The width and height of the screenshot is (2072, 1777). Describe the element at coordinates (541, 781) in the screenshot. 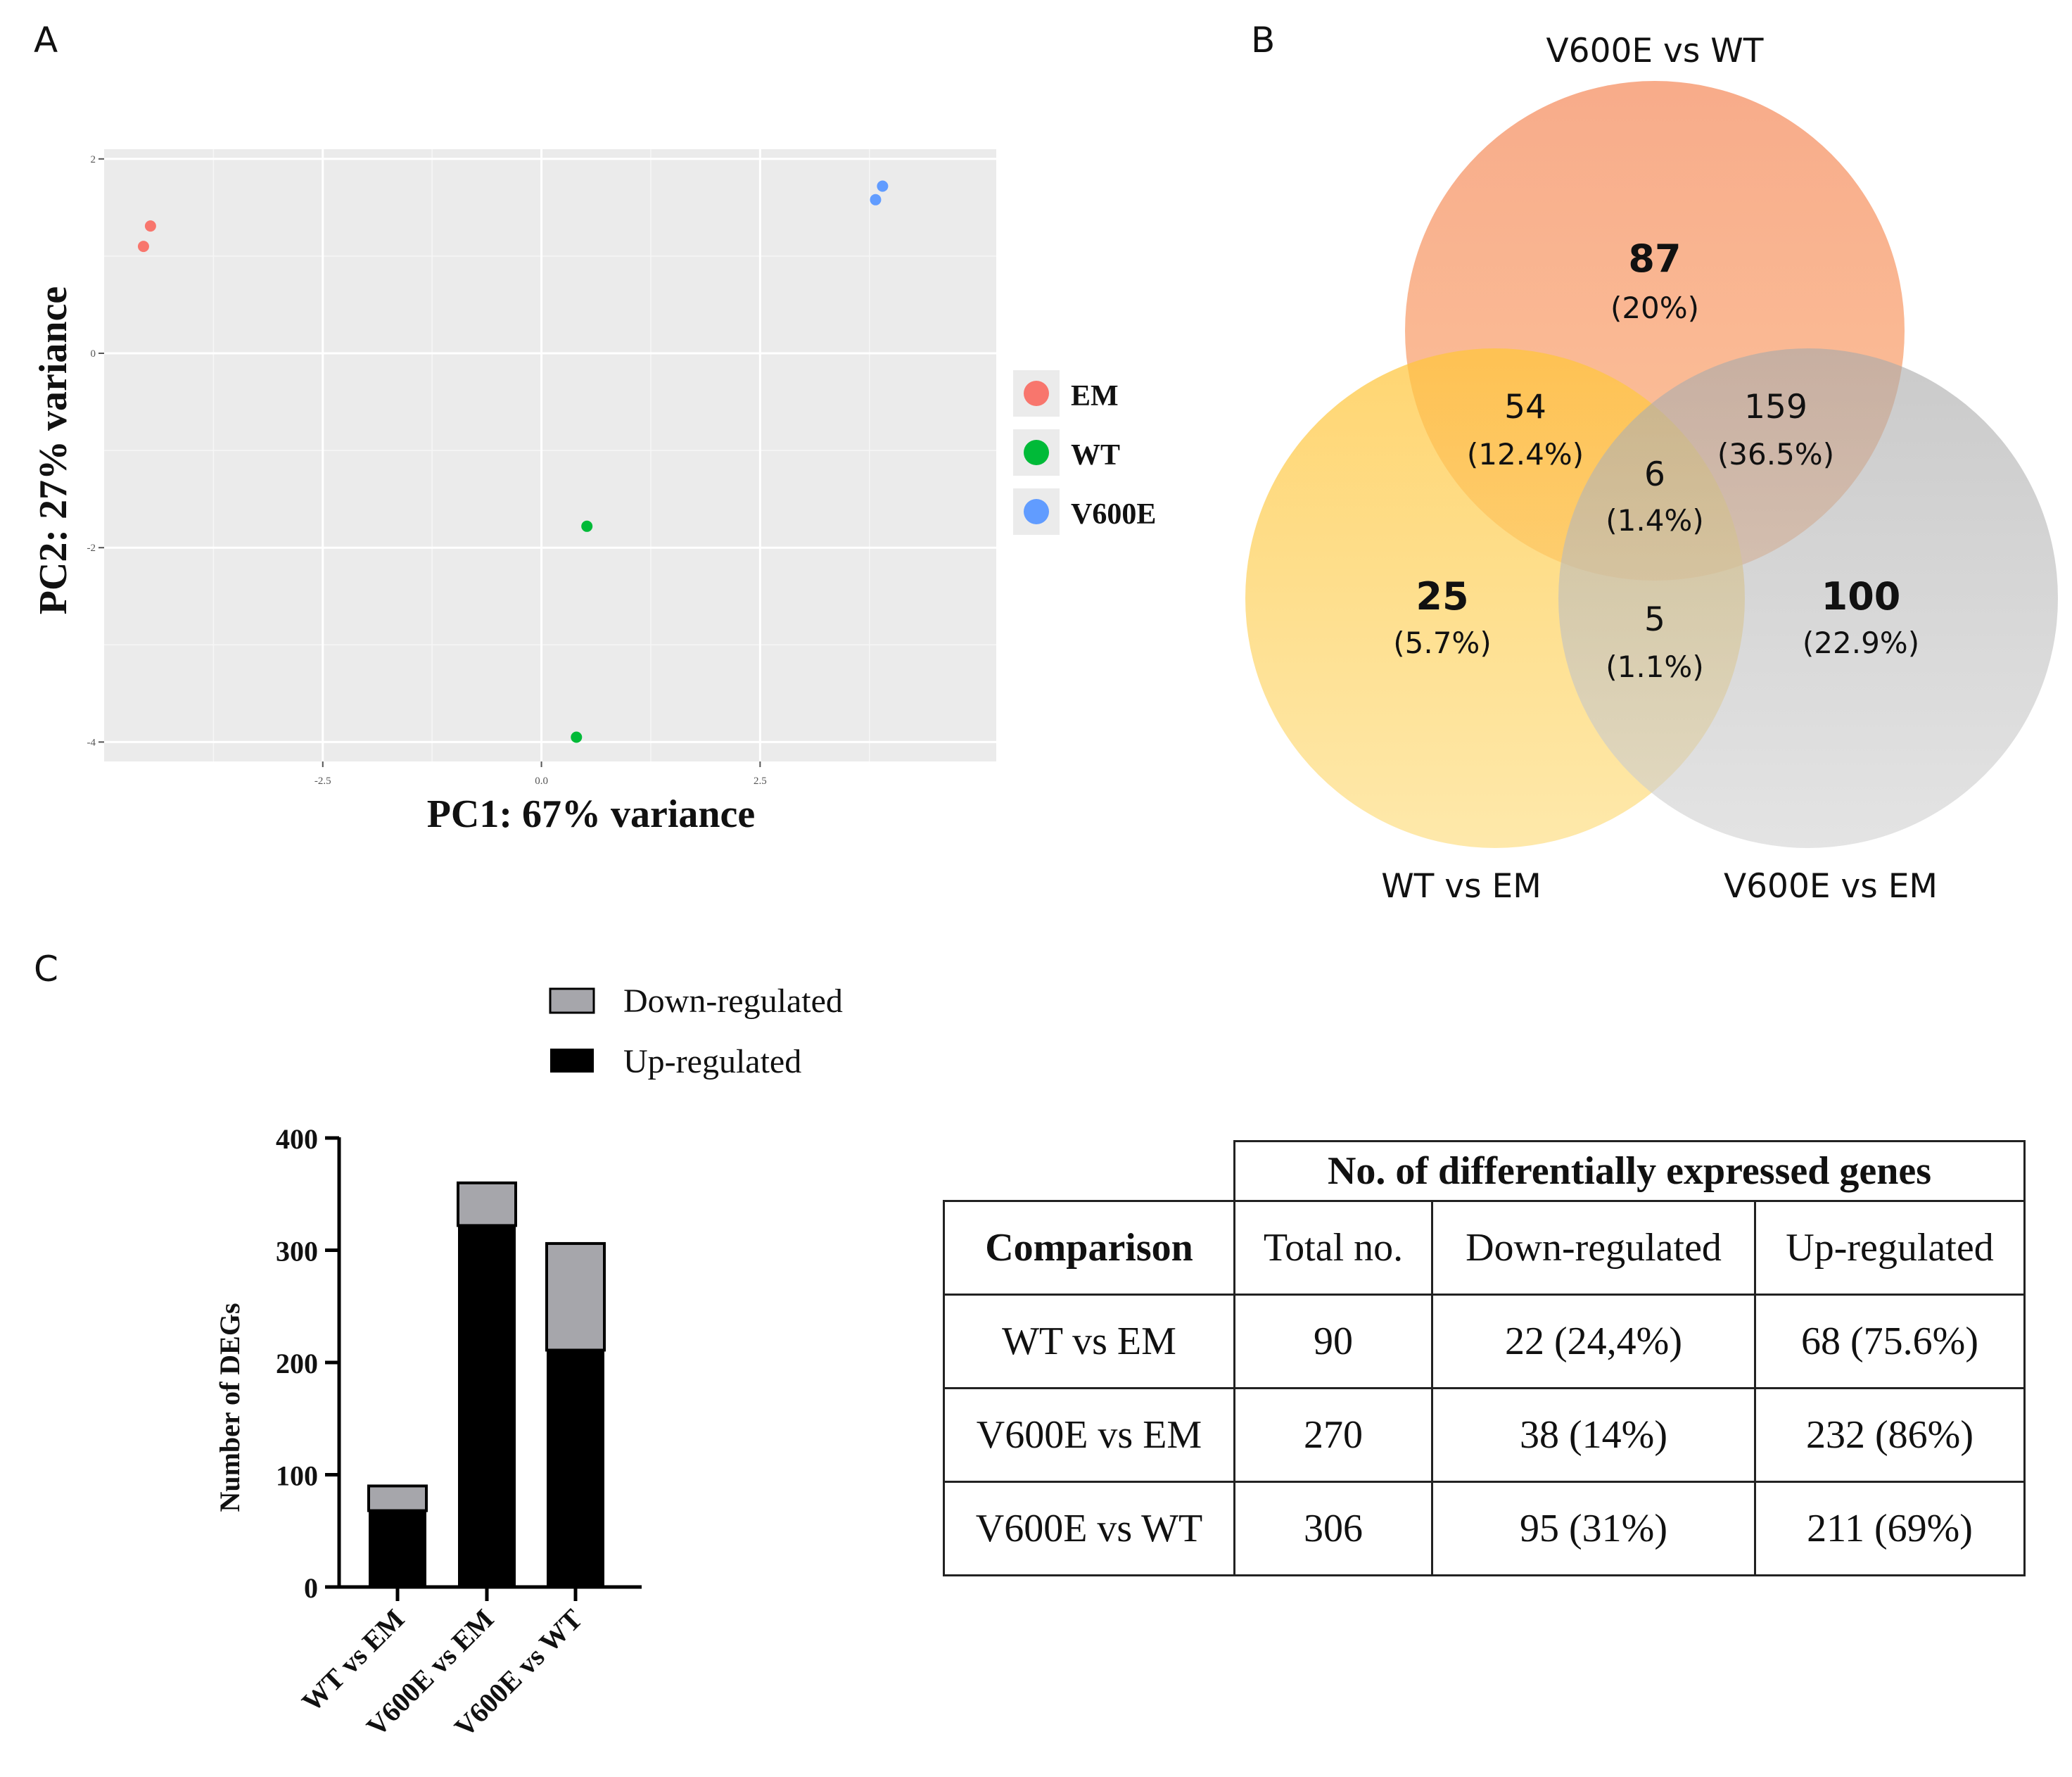

I see `pca-x-tick-label: 0.0` at that location.